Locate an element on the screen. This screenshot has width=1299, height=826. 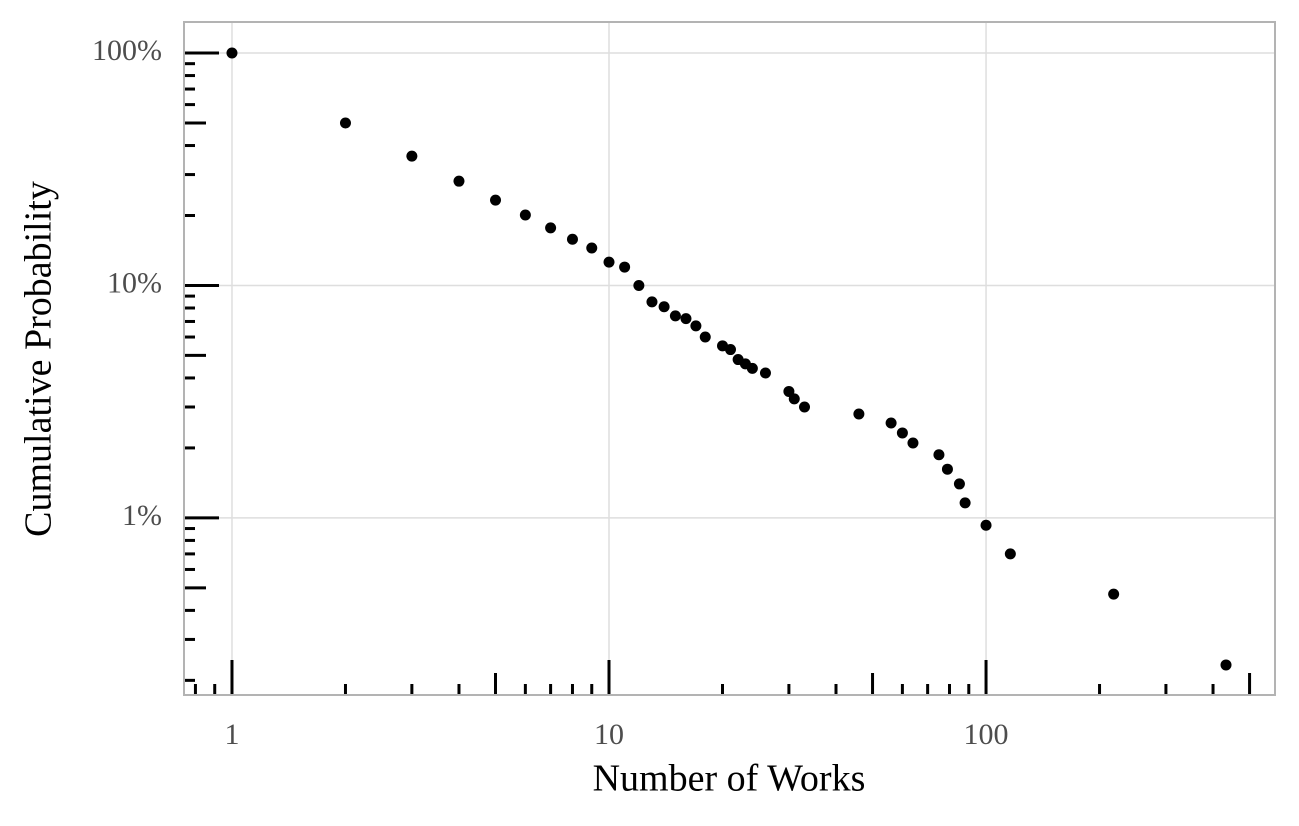
x-tick-label: 1 is located at coordinates (231, 734).